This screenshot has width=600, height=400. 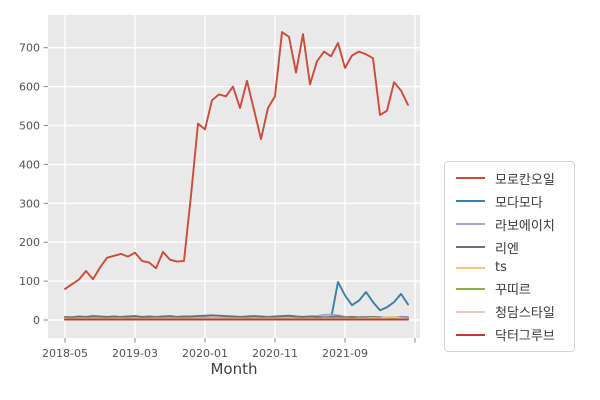 What do you see at coordinates (205, 353) in the screenshot?
I see `x-tick-label: 2020-01` at bounding box center [205, 353].